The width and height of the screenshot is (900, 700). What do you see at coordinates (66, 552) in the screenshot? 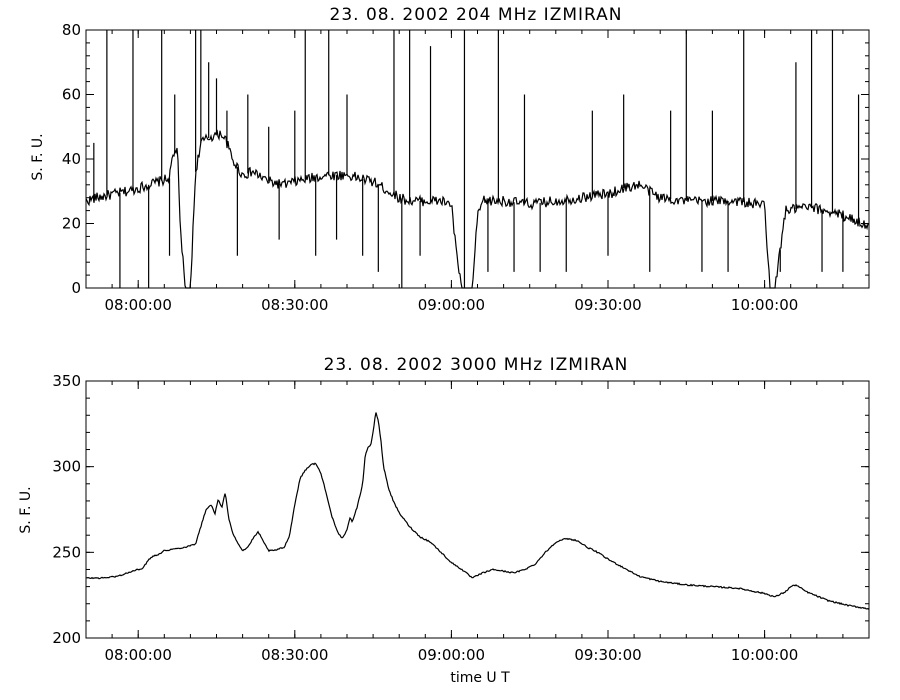
I see `y-tick-label: 250` at bounding box center [66, 552].